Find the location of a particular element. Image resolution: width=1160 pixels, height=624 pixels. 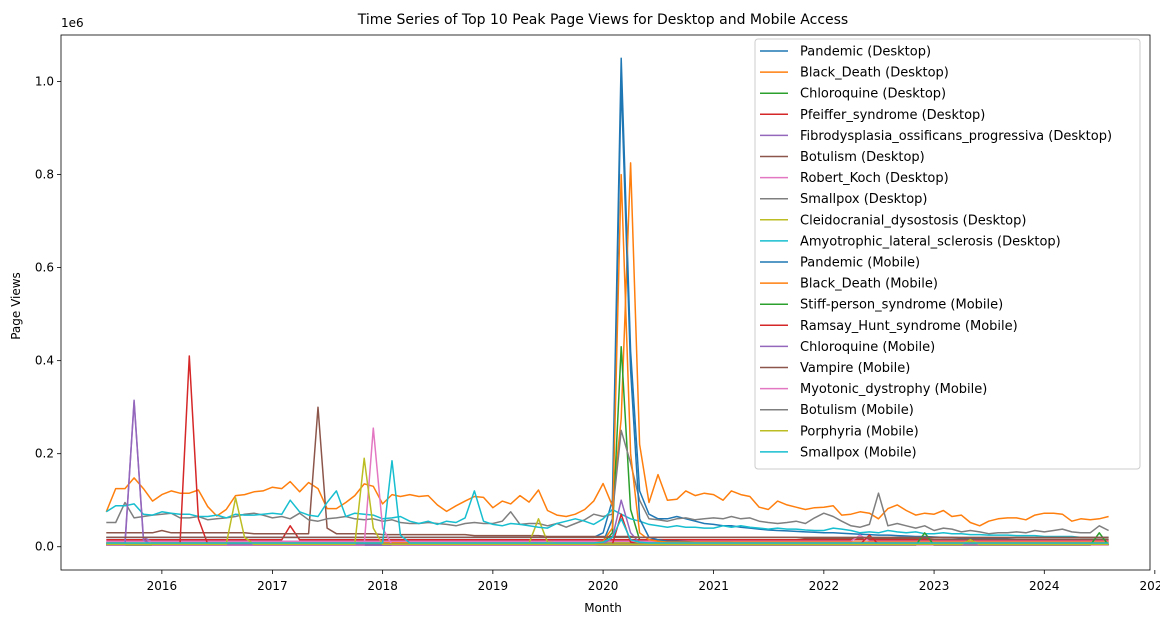

y-axis-offset-label: 1e6 is located at coordinates (72, 23).